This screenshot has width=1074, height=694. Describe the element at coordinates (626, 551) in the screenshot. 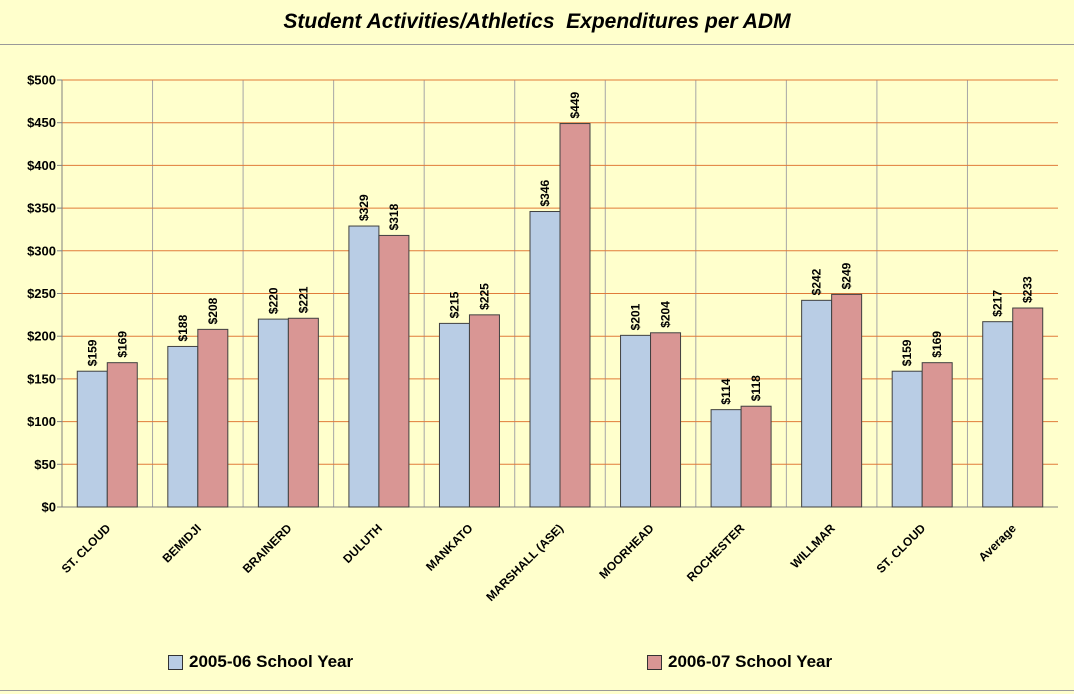

I see `category-label: MOORHEAD` at that location.